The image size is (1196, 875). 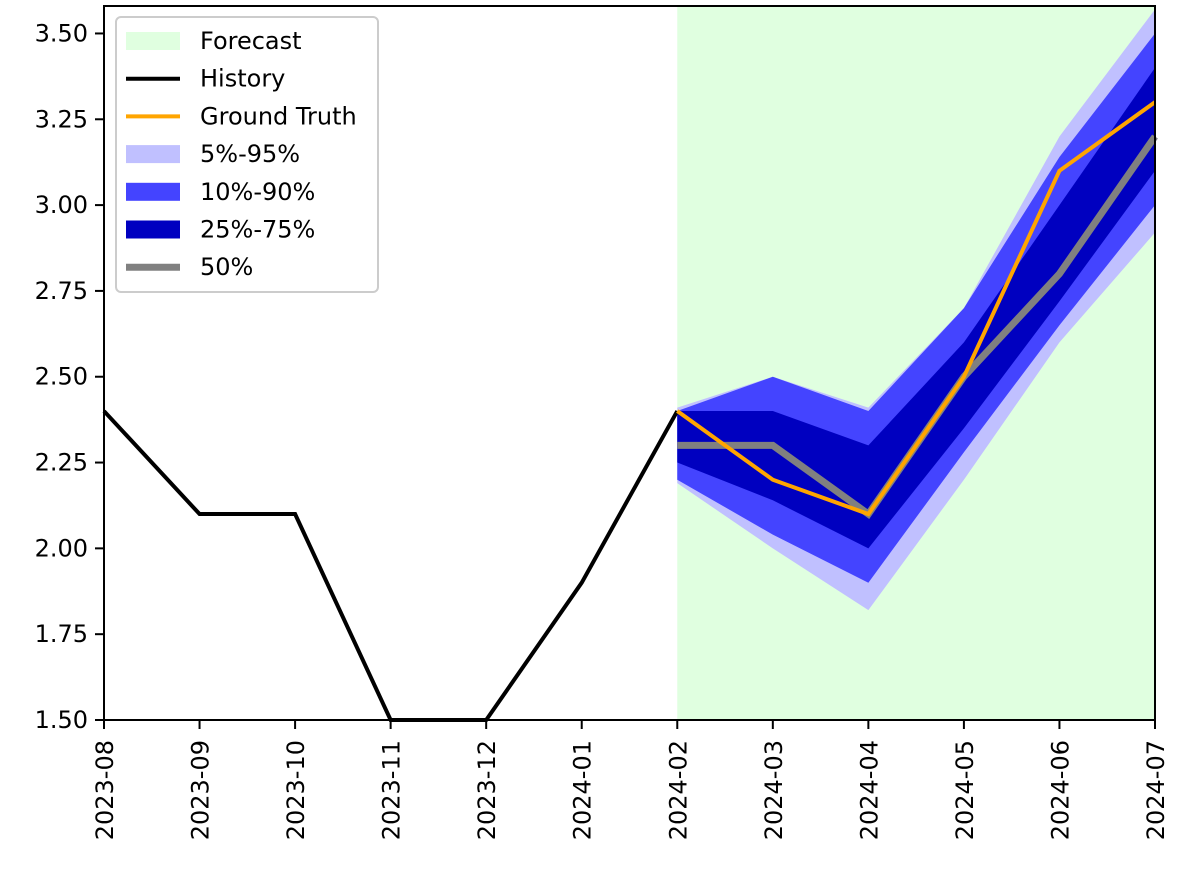 What do you see at coordinates (583, 790) in the screenshot?
I see `x-tick-label: 2024-01` at bounding box center [583, 790].